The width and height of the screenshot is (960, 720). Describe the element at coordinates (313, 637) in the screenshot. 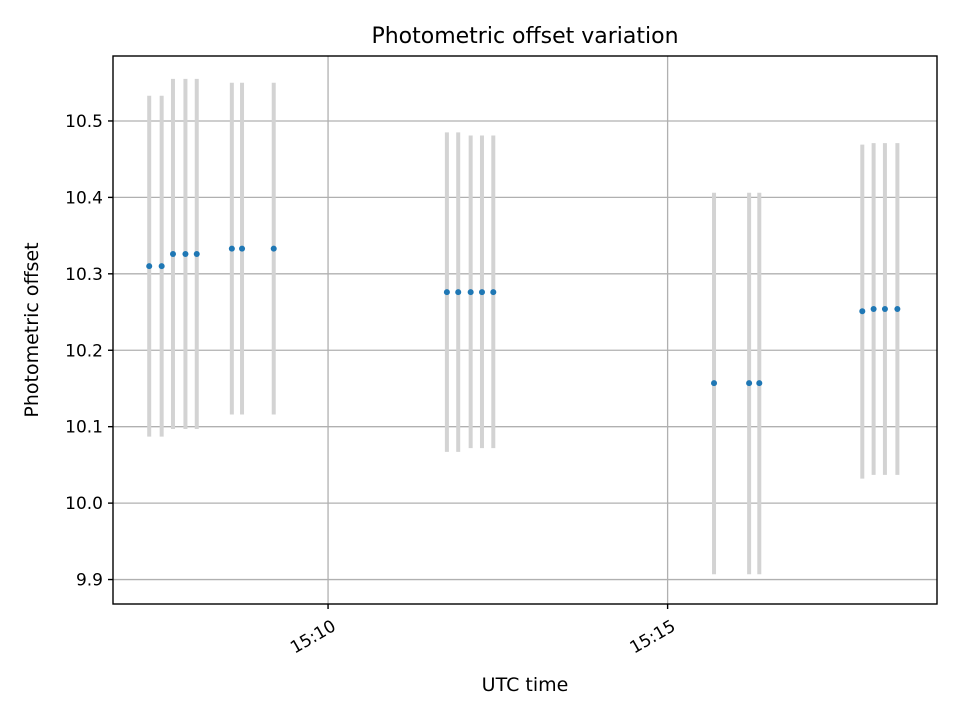

I see `x-tick-label: 15:10` at that location.